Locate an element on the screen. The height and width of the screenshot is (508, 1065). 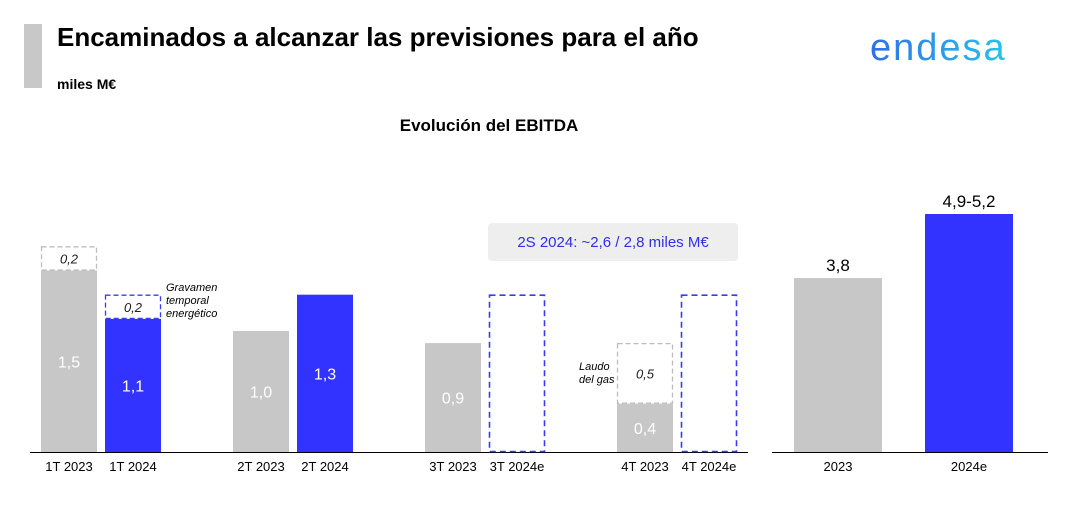
bar-label-2t-2023: 1,0 is located at coordinates (261, 393).